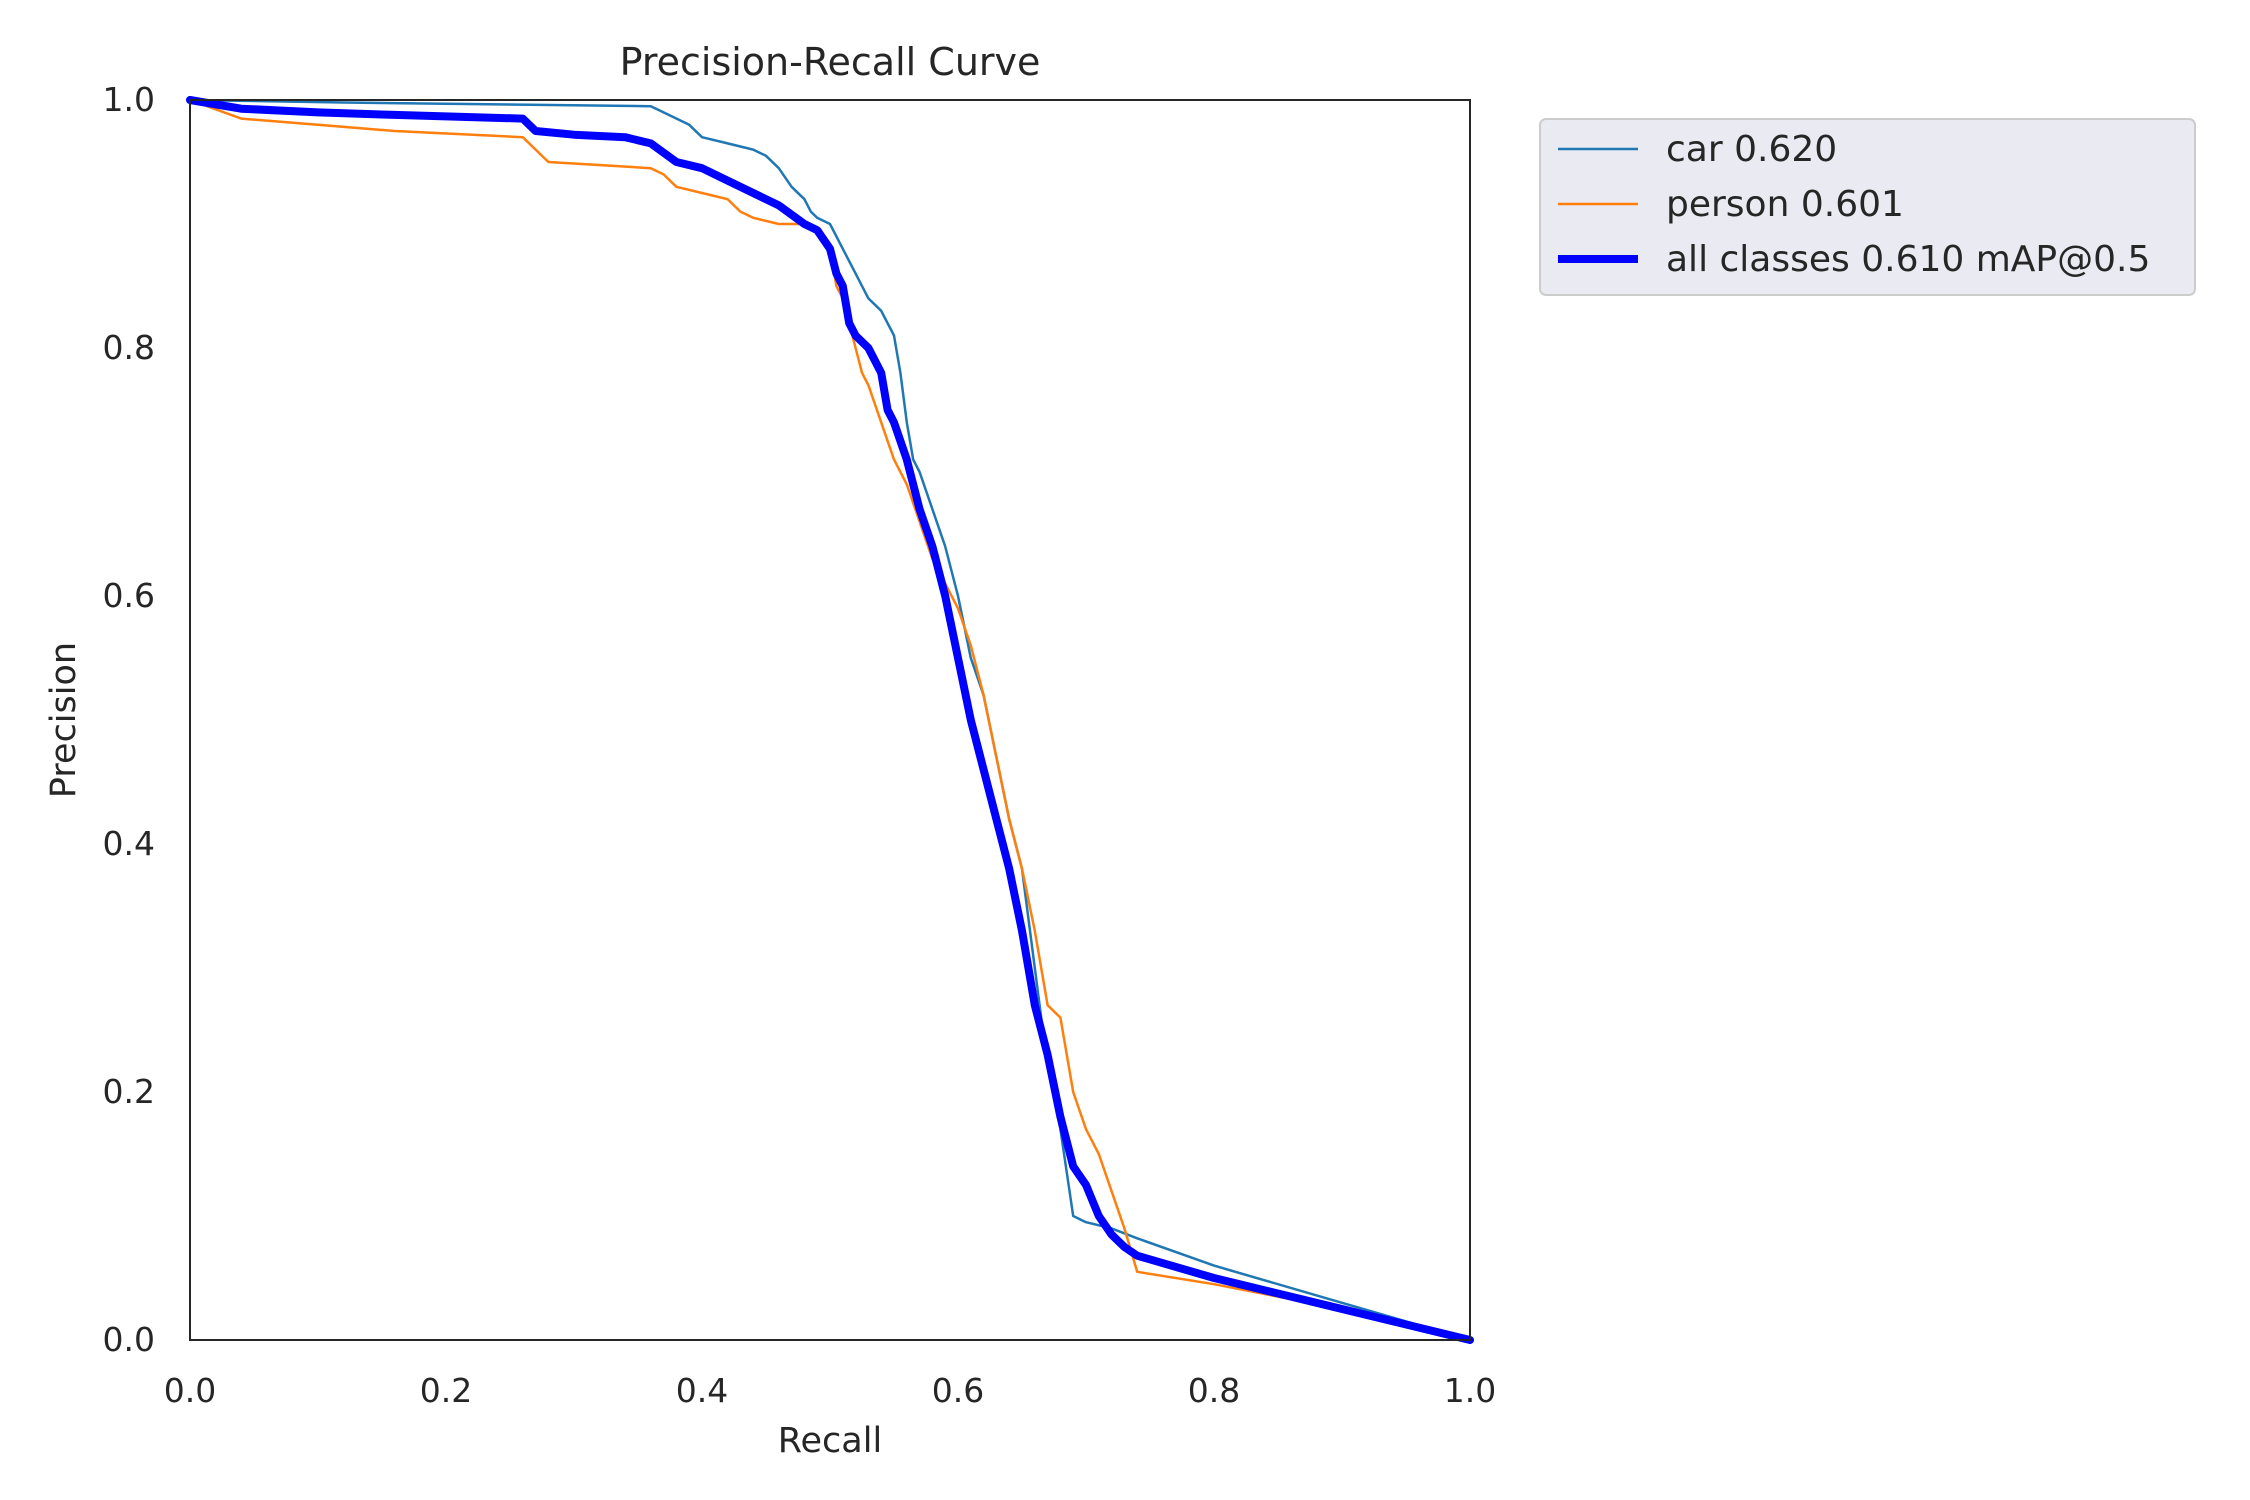  I want to click on legend-entry-label: all classes 0.610 mAP@0.5, so click(1908, 259).